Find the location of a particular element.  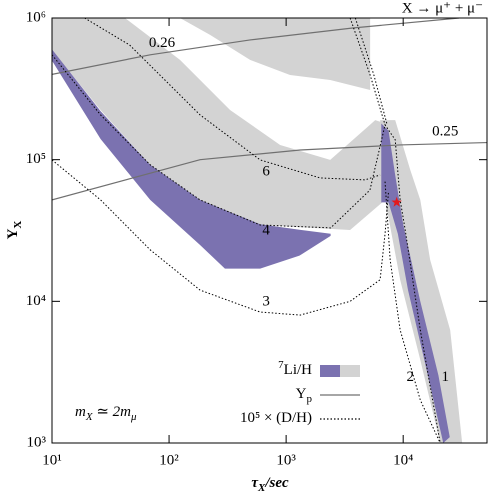

best-fit-point is located at coordinates (396, 201).